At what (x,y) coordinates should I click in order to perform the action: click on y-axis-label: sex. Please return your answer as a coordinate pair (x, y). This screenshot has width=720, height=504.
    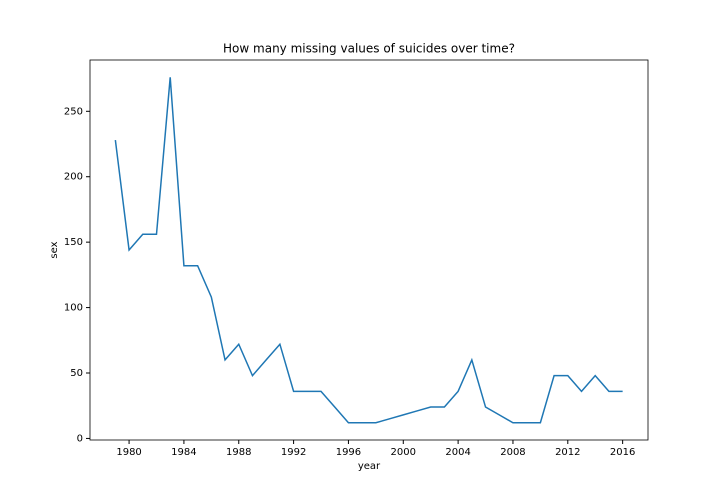
    Looking at the image, I should click on (54, 249).